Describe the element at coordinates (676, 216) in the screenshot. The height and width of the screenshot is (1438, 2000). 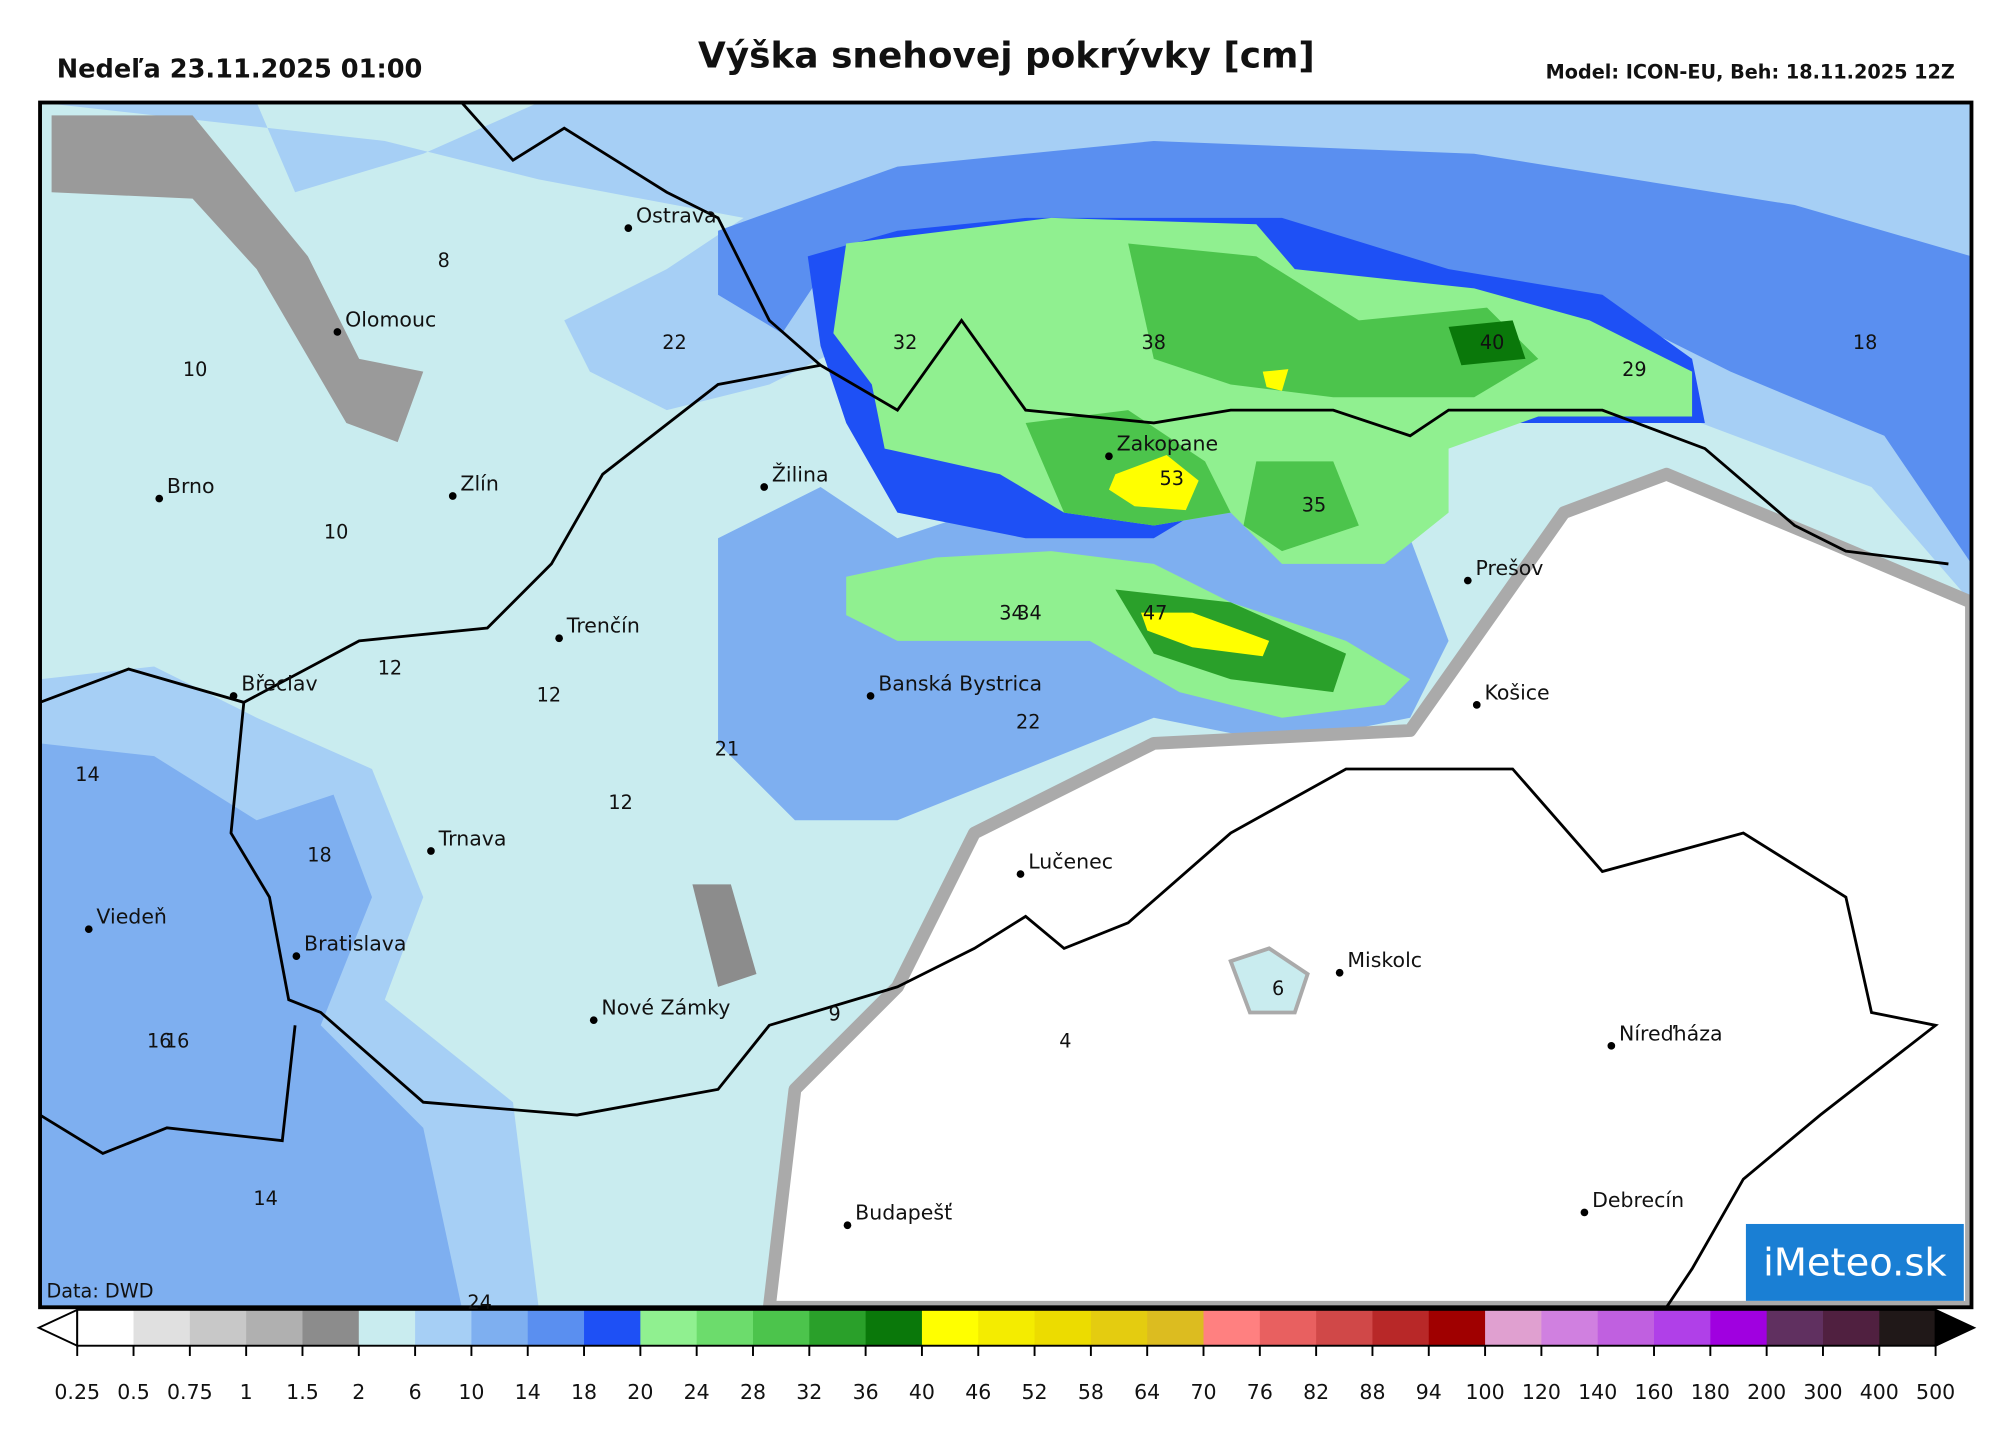
I see `city-label: Ostrava` at that location.